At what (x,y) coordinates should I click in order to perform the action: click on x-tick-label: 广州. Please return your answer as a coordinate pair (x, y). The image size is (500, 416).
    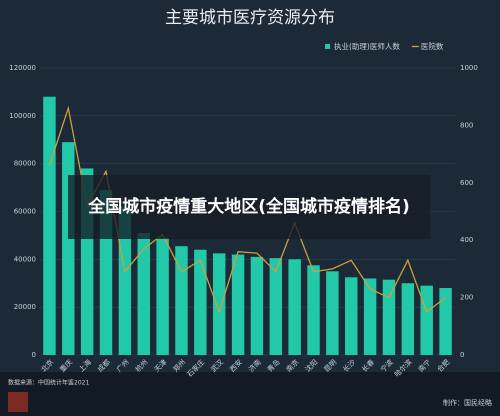
    Looking at the image, I should click on (122, 365).